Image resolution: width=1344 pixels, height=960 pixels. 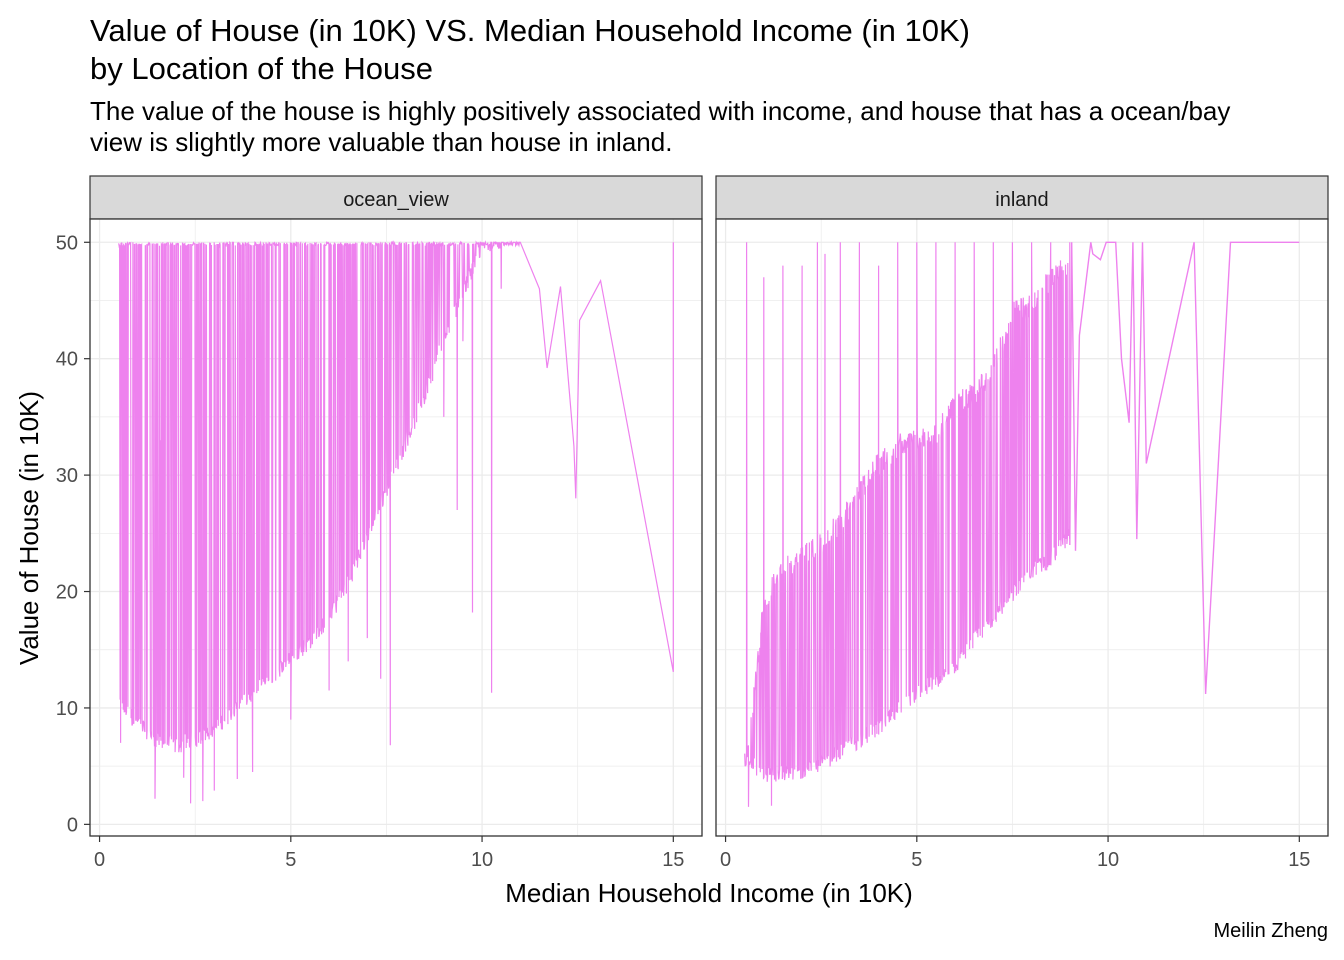 I want to click on y-tick-label: 0, so click(x=72, y=825).